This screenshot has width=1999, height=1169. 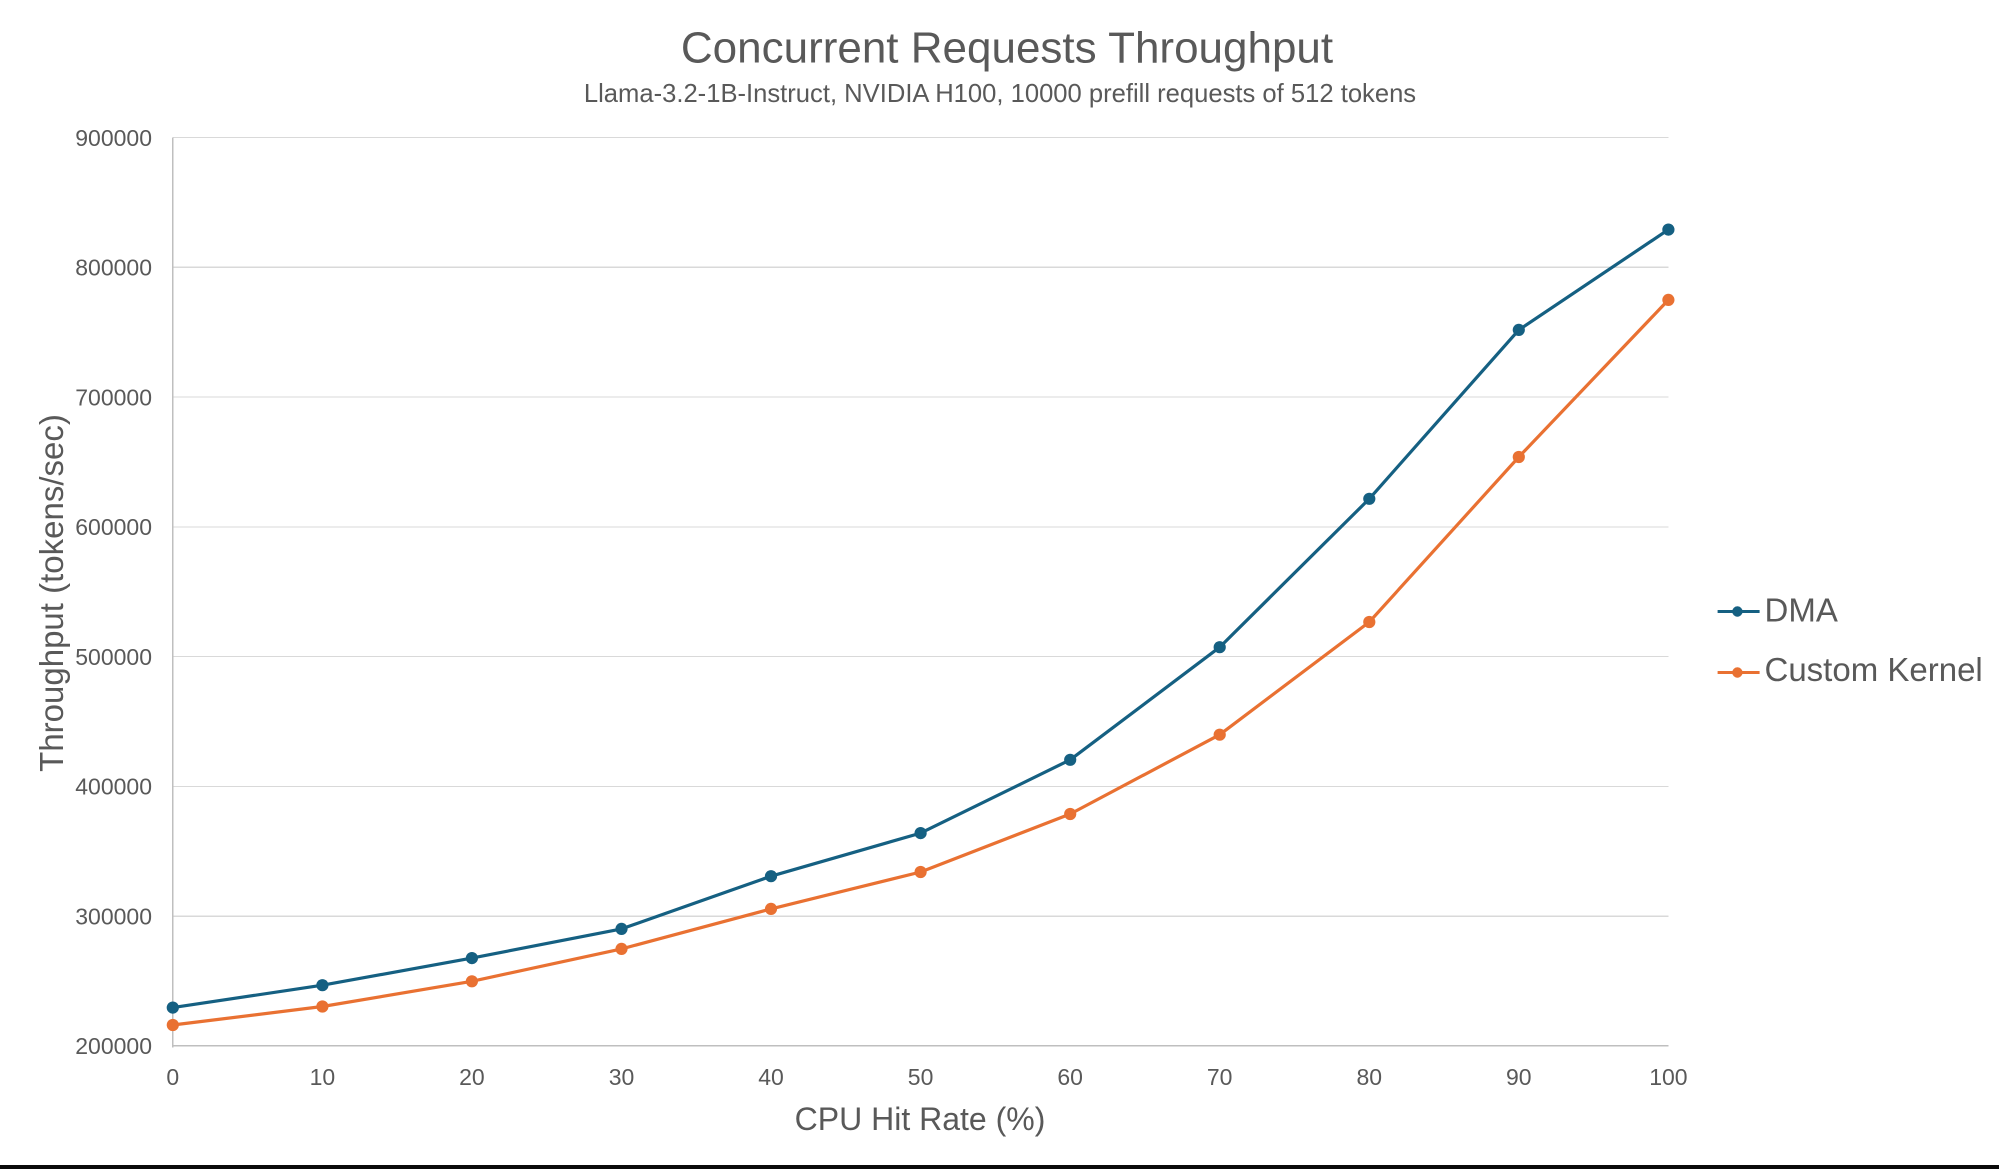 What do you see at coordinates (1220, 1077) in the screenshot?
I see `svg-text: 70` at bounding box center [1220, 1077].